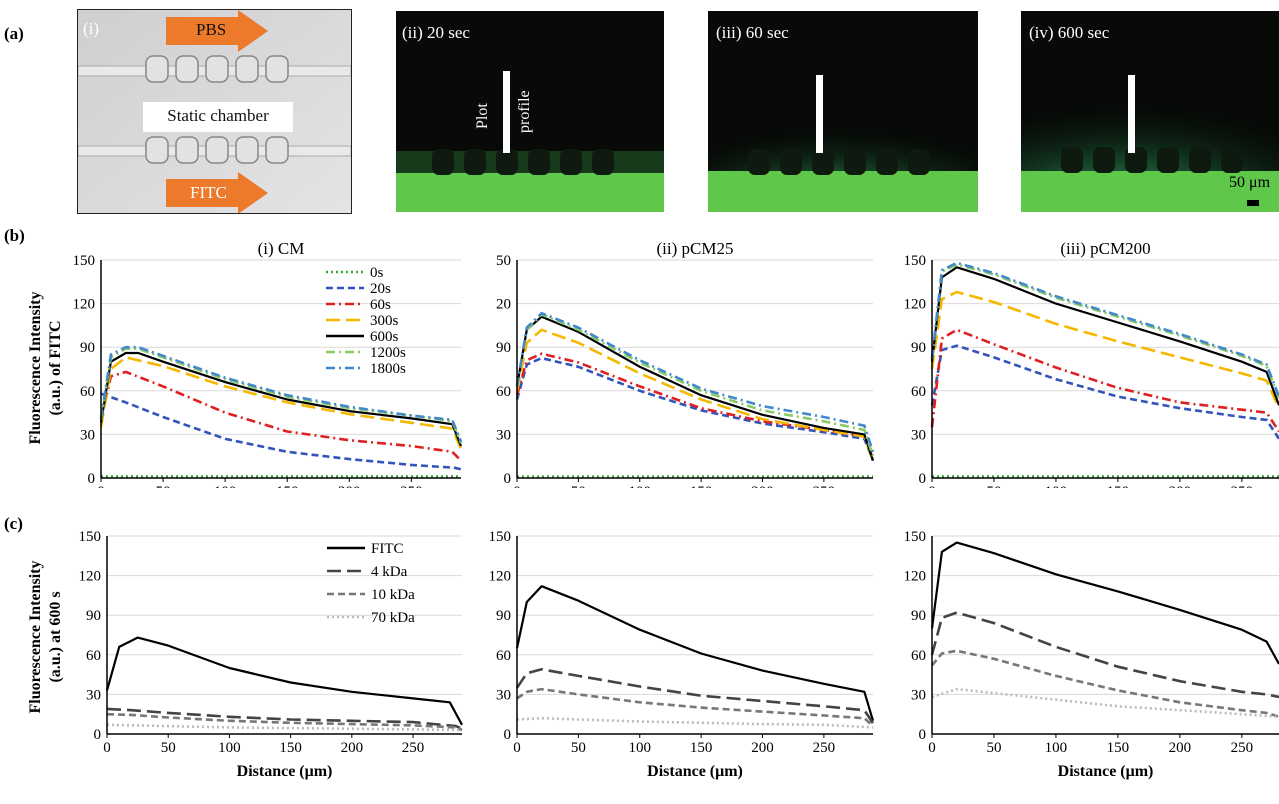 The image size is (1279, 804). I want to click on fitc-arrow-icon, so click(217, 192).